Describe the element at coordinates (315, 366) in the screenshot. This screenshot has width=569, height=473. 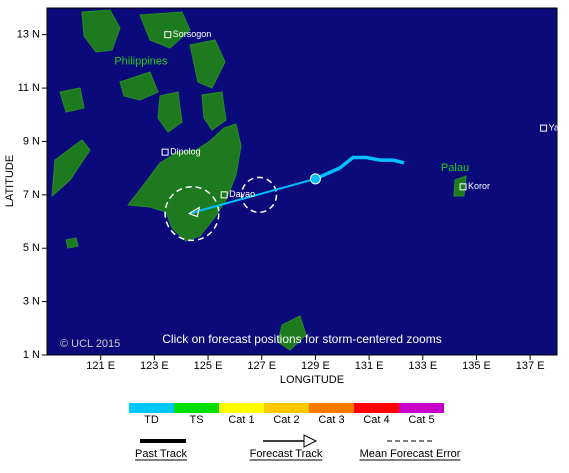
I see `x-tick-label: 129 E` at that location.